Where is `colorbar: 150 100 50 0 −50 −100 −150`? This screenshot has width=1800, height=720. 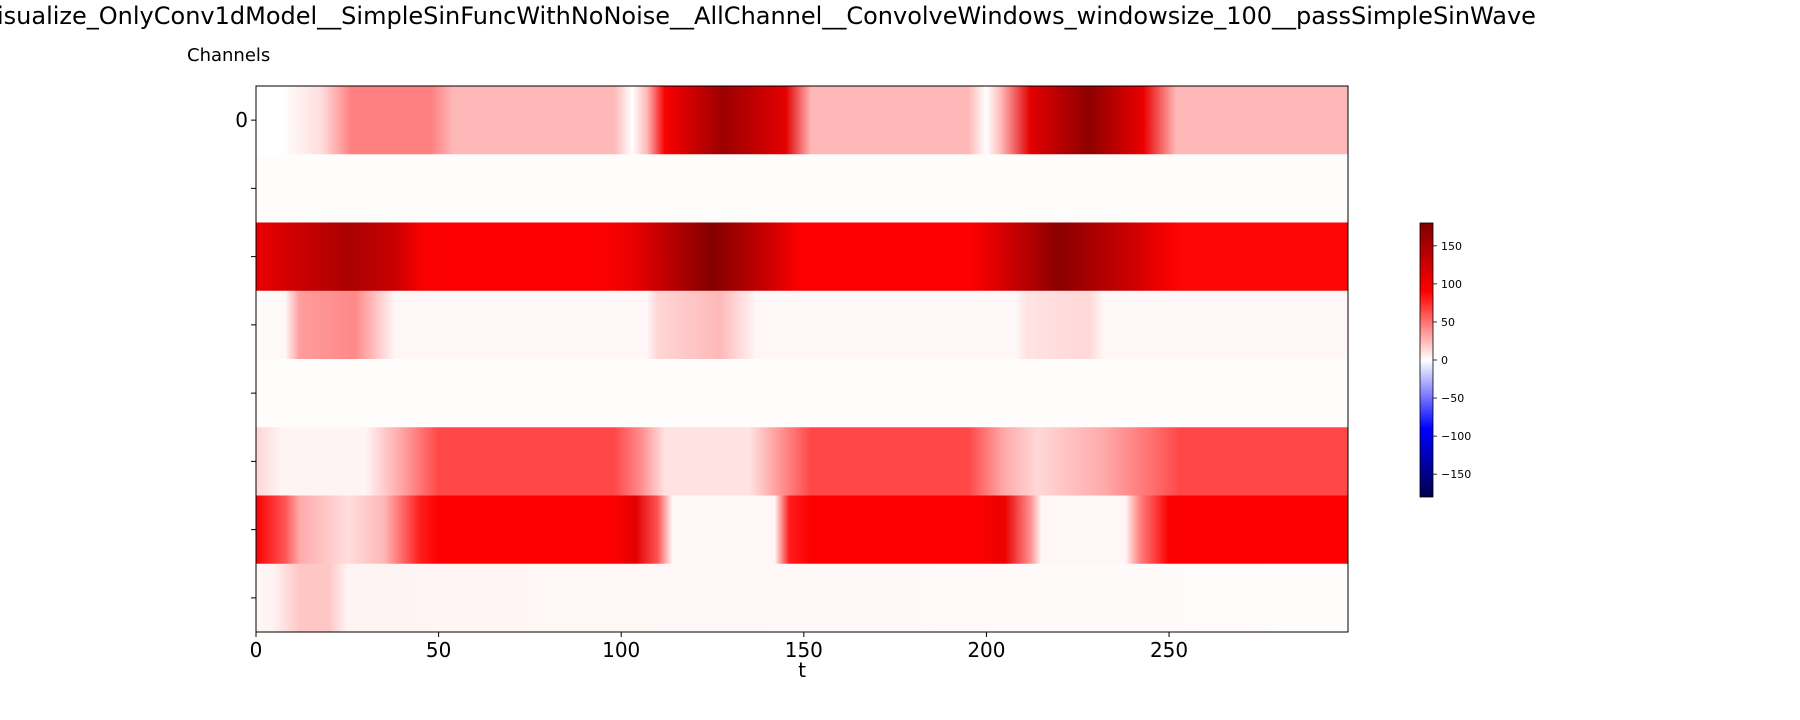 colorbar: 150 100 50 0 −50 −100 −150 is located at coordinates (1445, 360).